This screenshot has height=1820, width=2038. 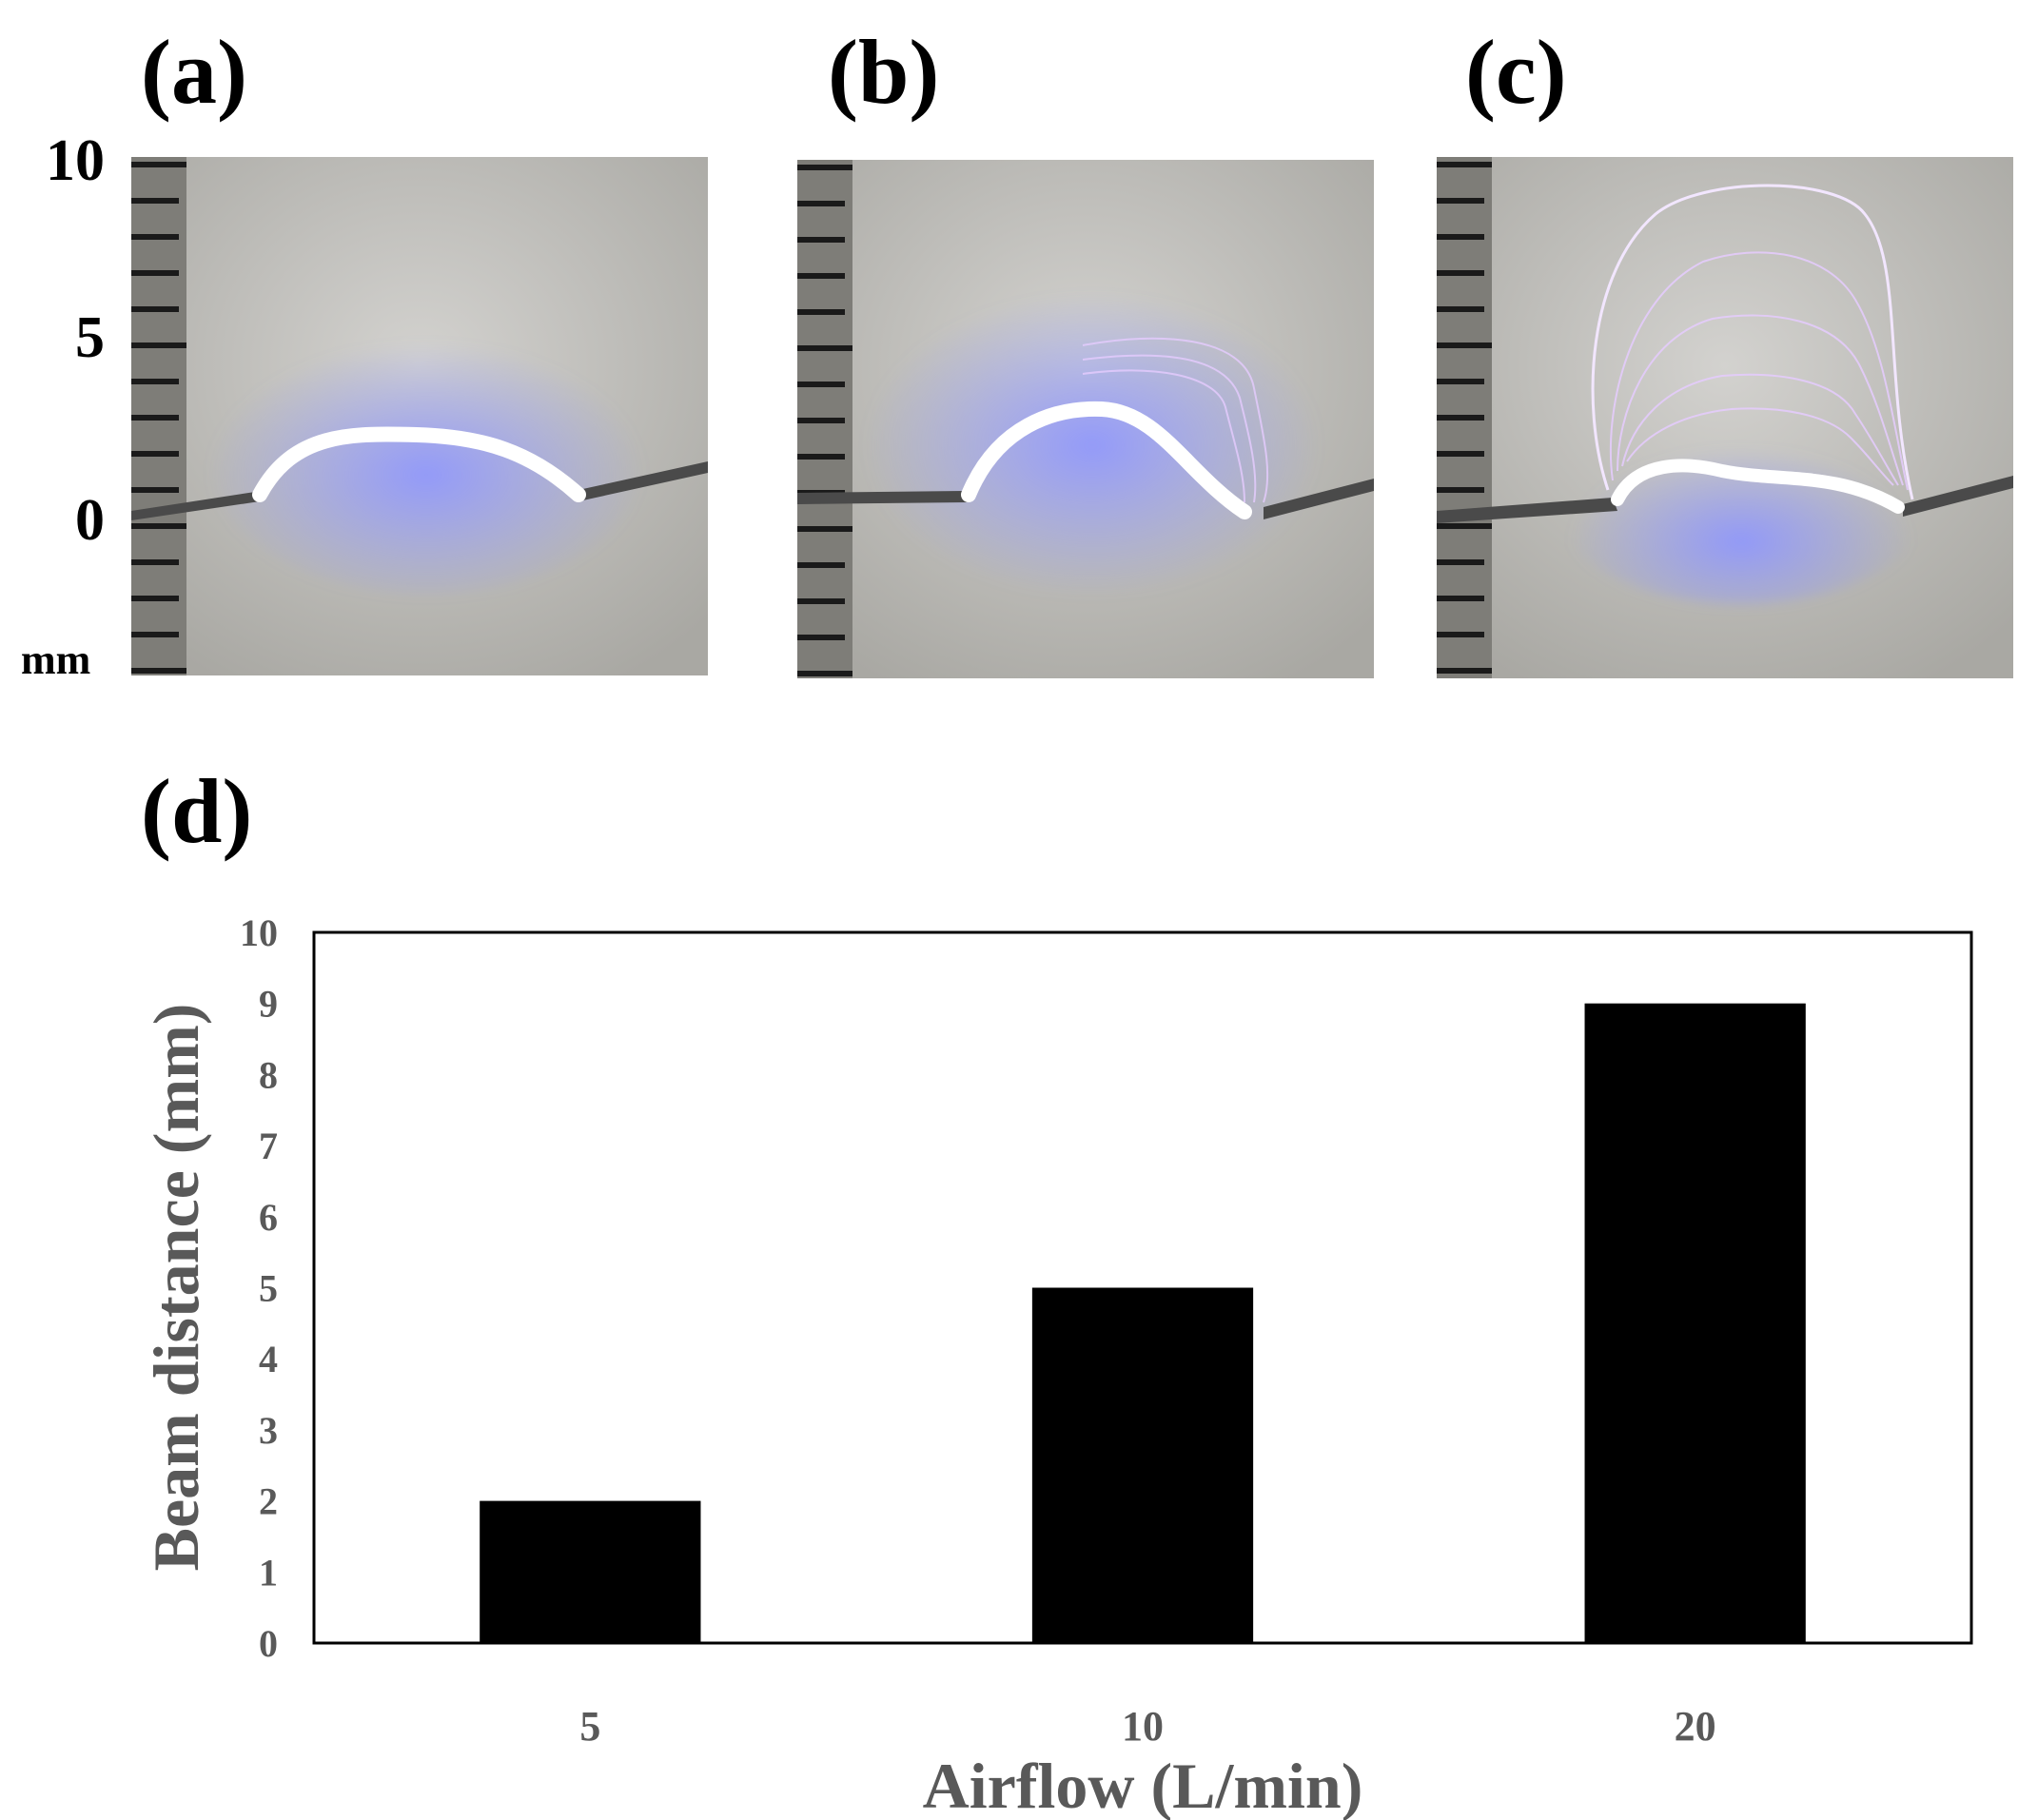 What do you see at coordinates (268, 1146) in the screenshot?
I see `y-tick-label: 7` at bounding box center [268, 1146].